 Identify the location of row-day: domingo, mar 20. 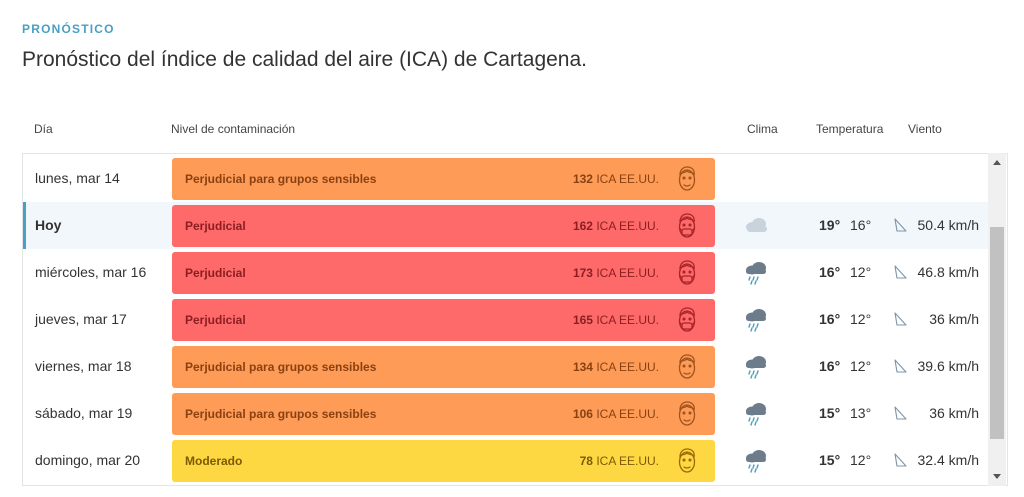
(88, 460).